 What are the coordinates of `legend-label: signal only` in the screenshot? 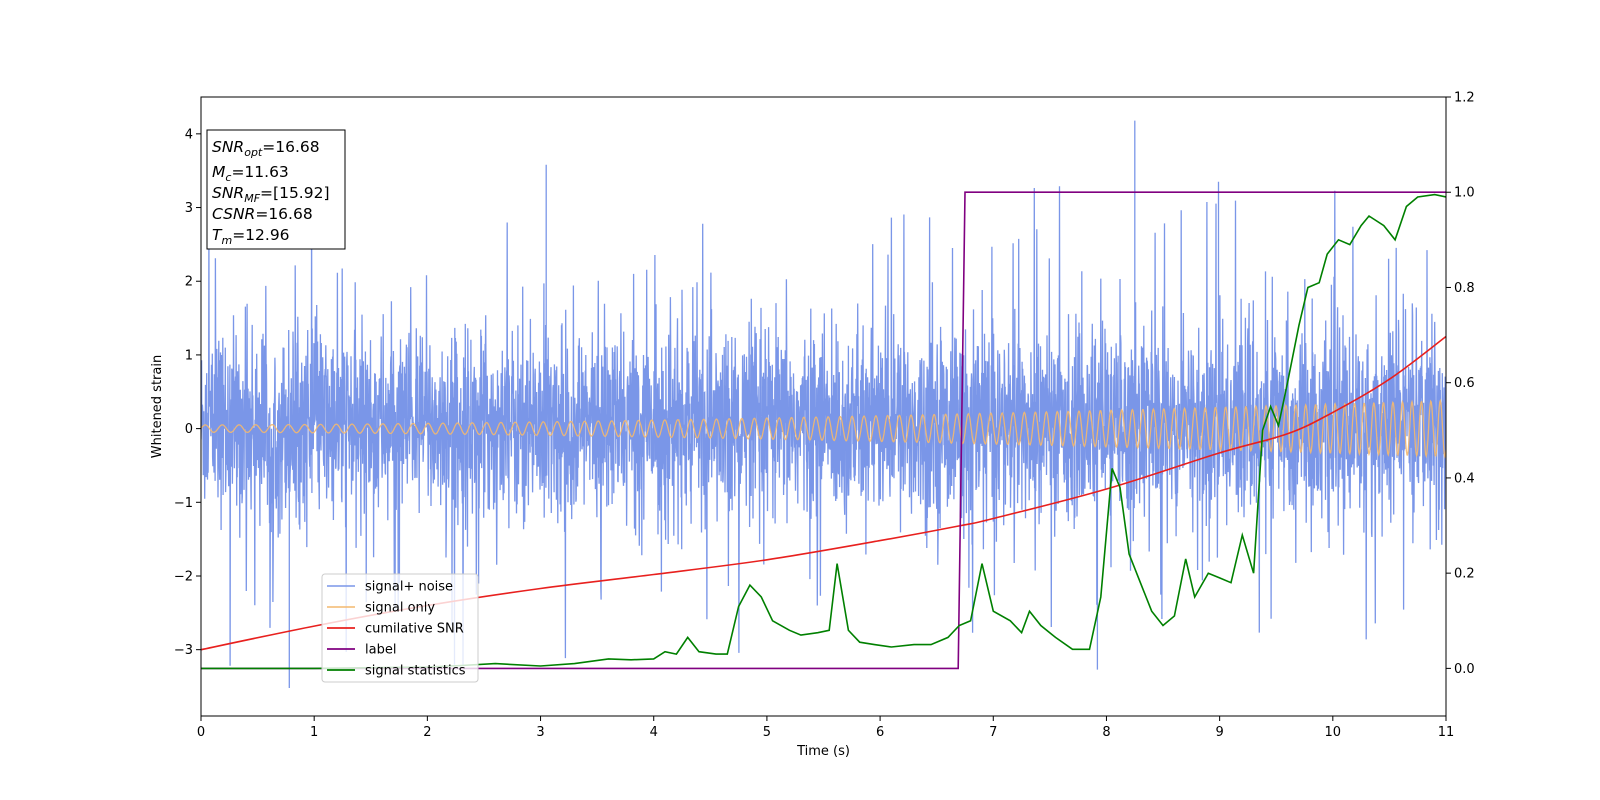 It's located at (400, 608).